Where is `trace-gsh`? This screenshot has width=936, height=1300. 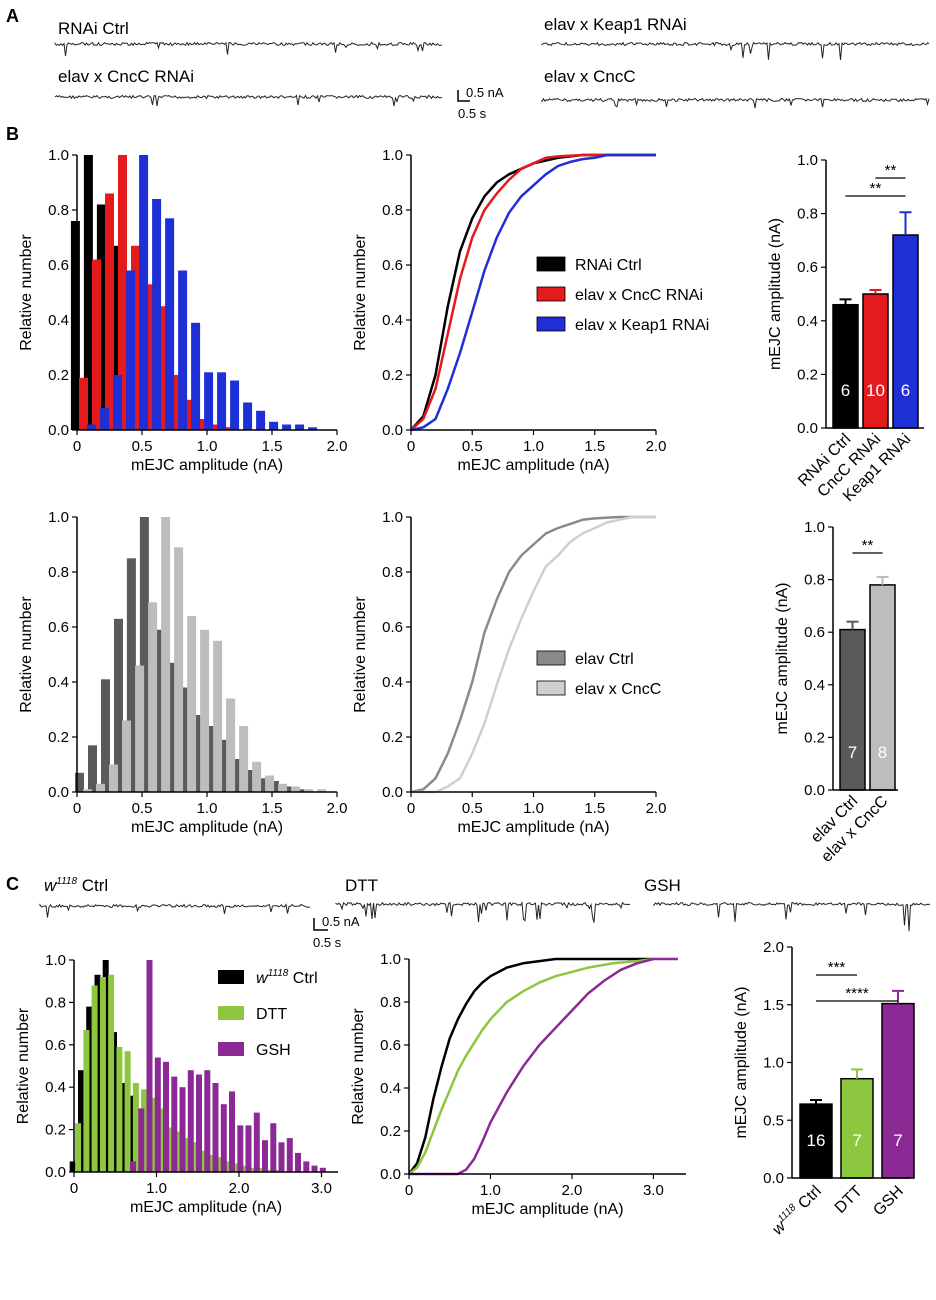
trace-gsh is located at coordinates (792, 916).